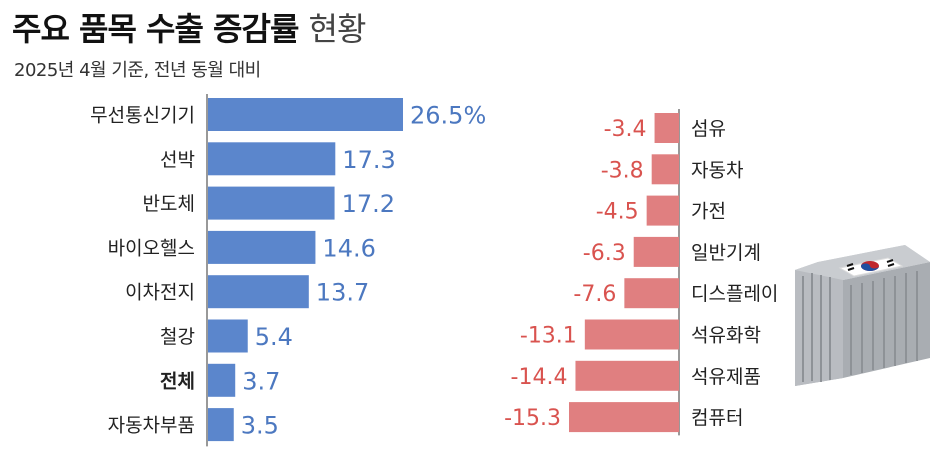 The height and width of the screenshot is (456, 938). What do you see at coordinates (532, 418) in the screenshot?
I see `data-label: -15.3` at bounding box center [532, 418].